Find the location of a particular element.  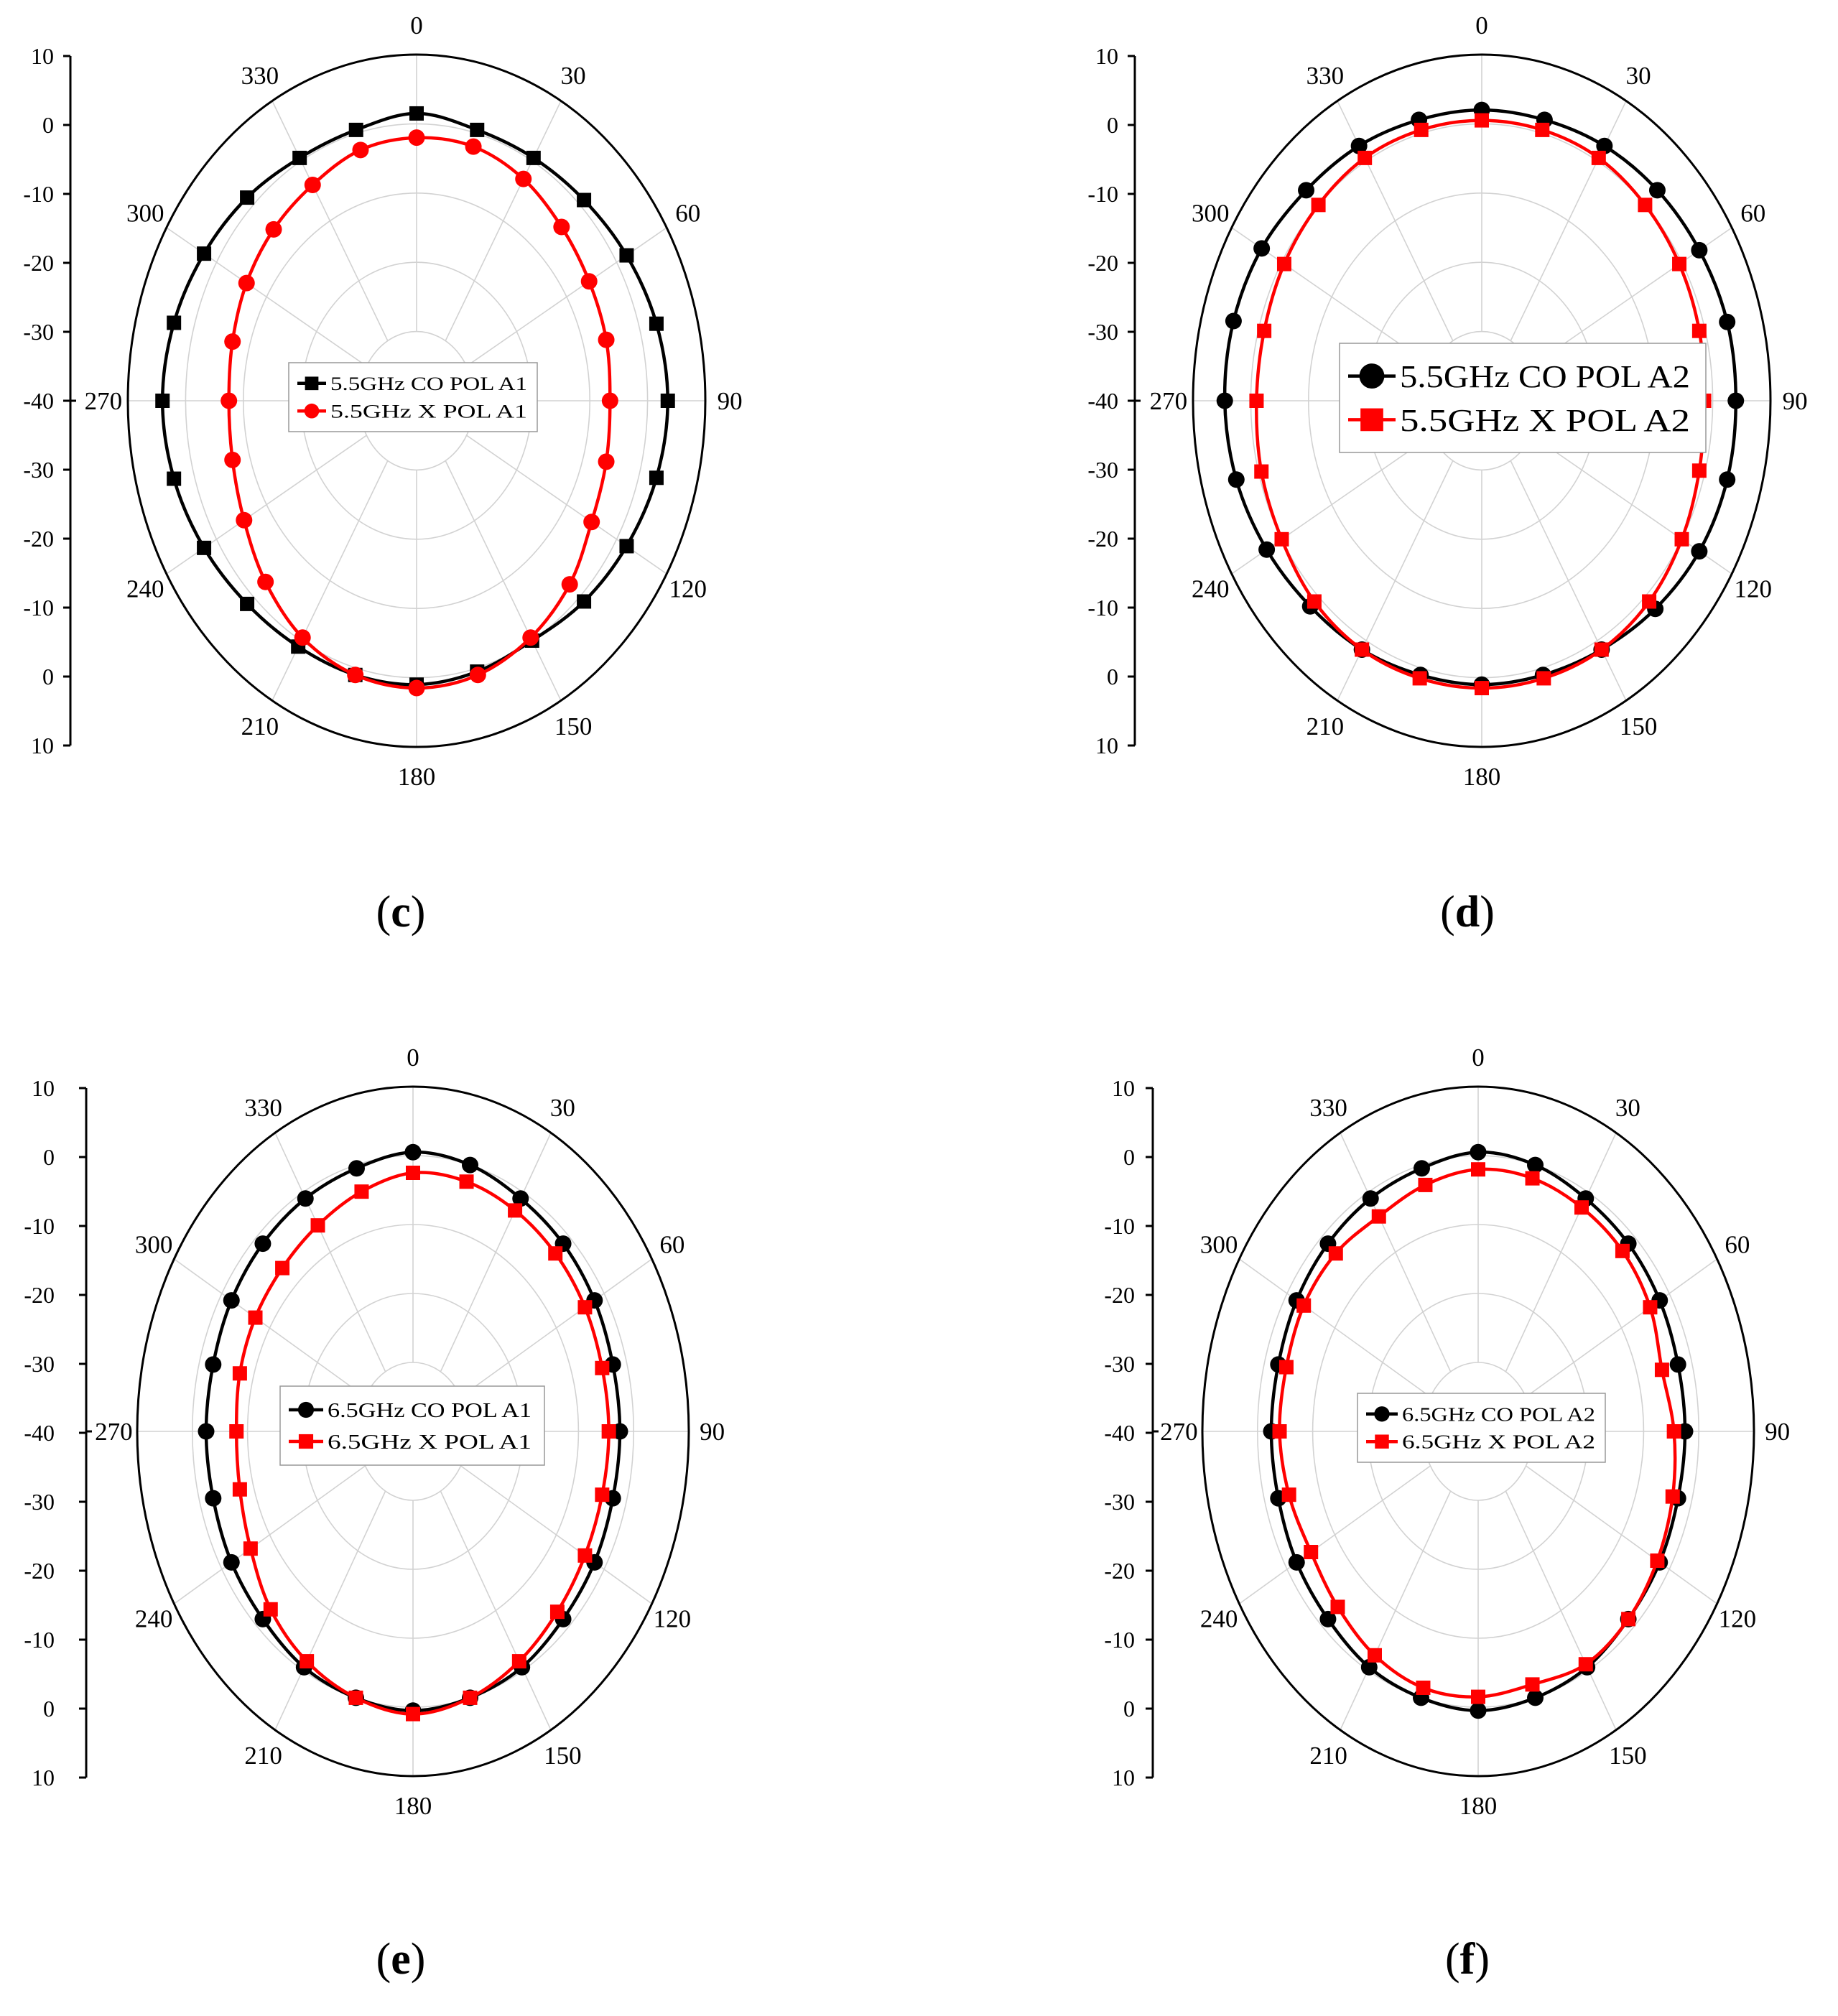

panel-caption: (f) is located at coordinates (1467, 1959).